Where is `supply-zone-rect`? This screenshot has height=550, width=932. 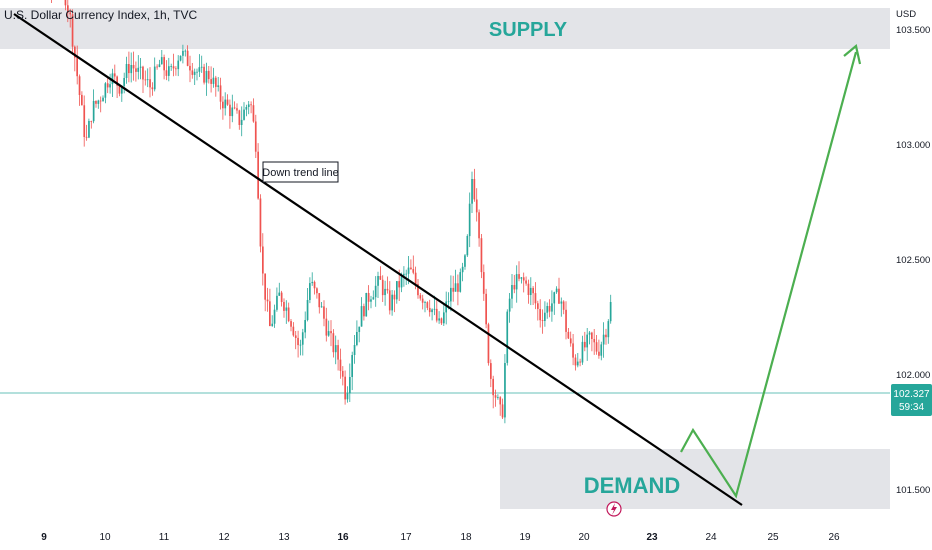
supply-zone-rect is located at coordinates (445, 28).